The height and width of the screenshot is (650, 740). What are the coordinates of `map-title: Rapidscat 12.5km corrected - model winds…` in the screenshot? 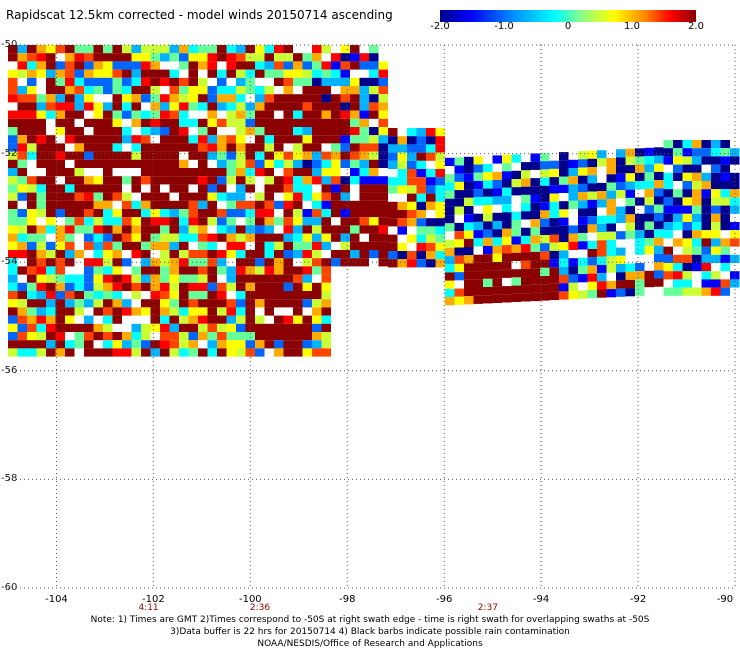 It's located at (199, 15).